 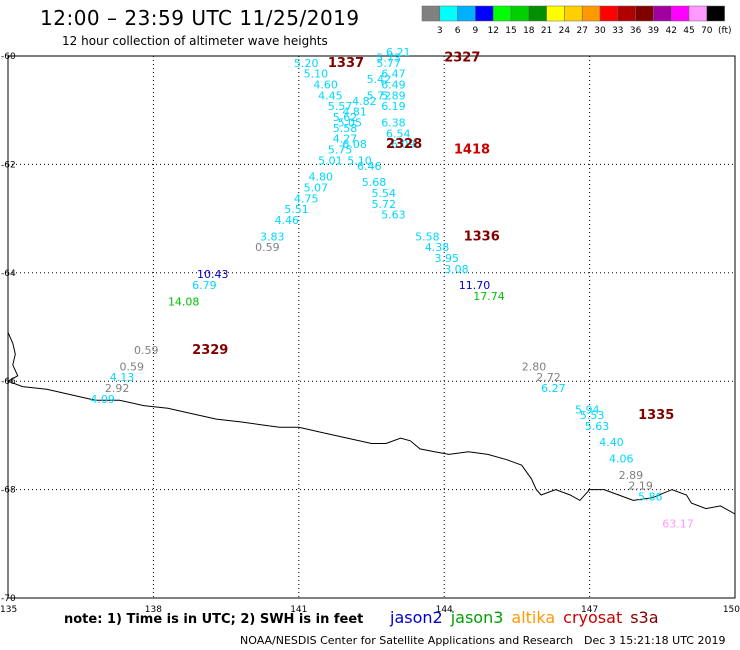 I want to click on lat-tick-label: -64, so click(x=8, y=274).